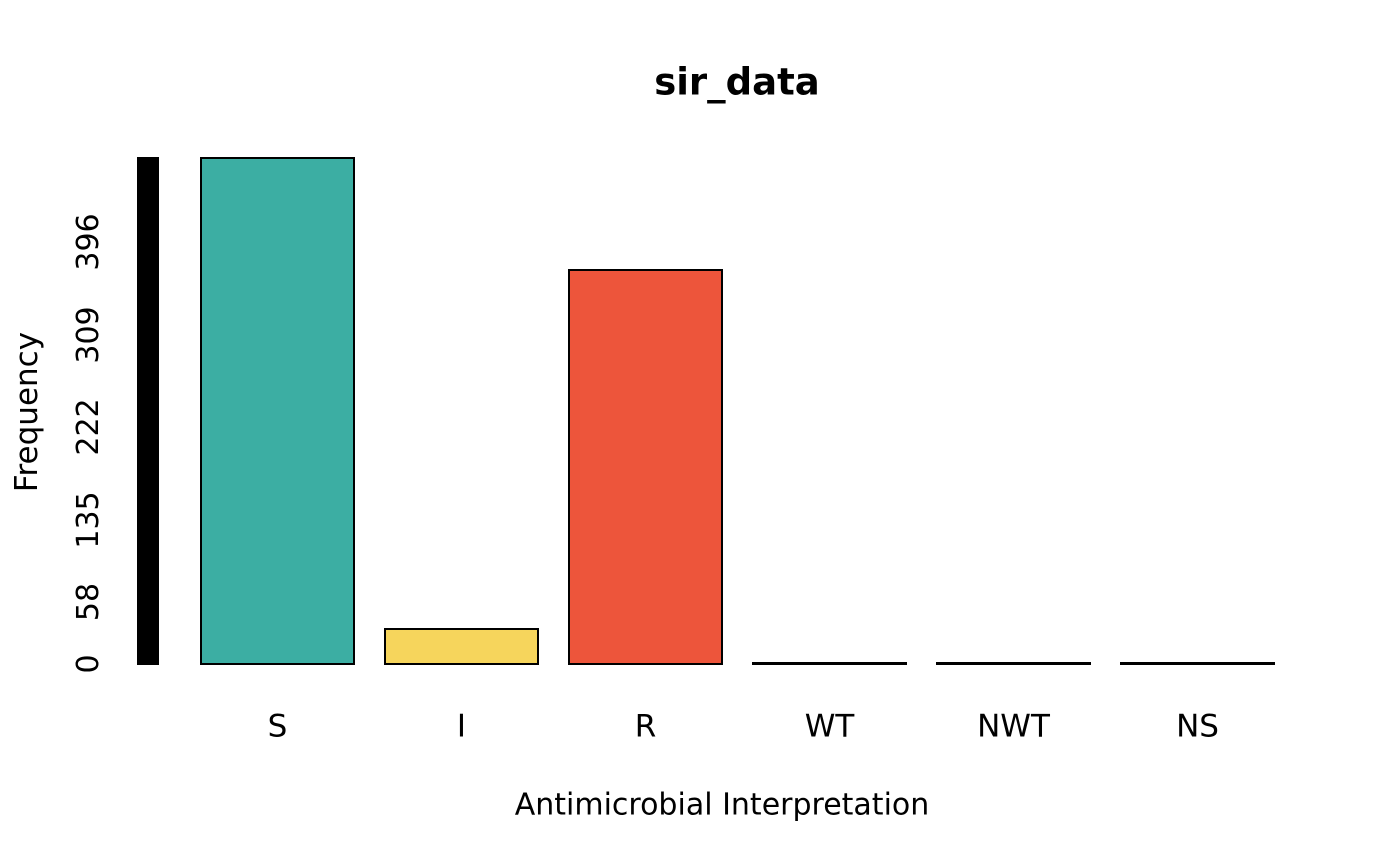  I want to click on y-tick-label-396: 396, so click(88, 242).